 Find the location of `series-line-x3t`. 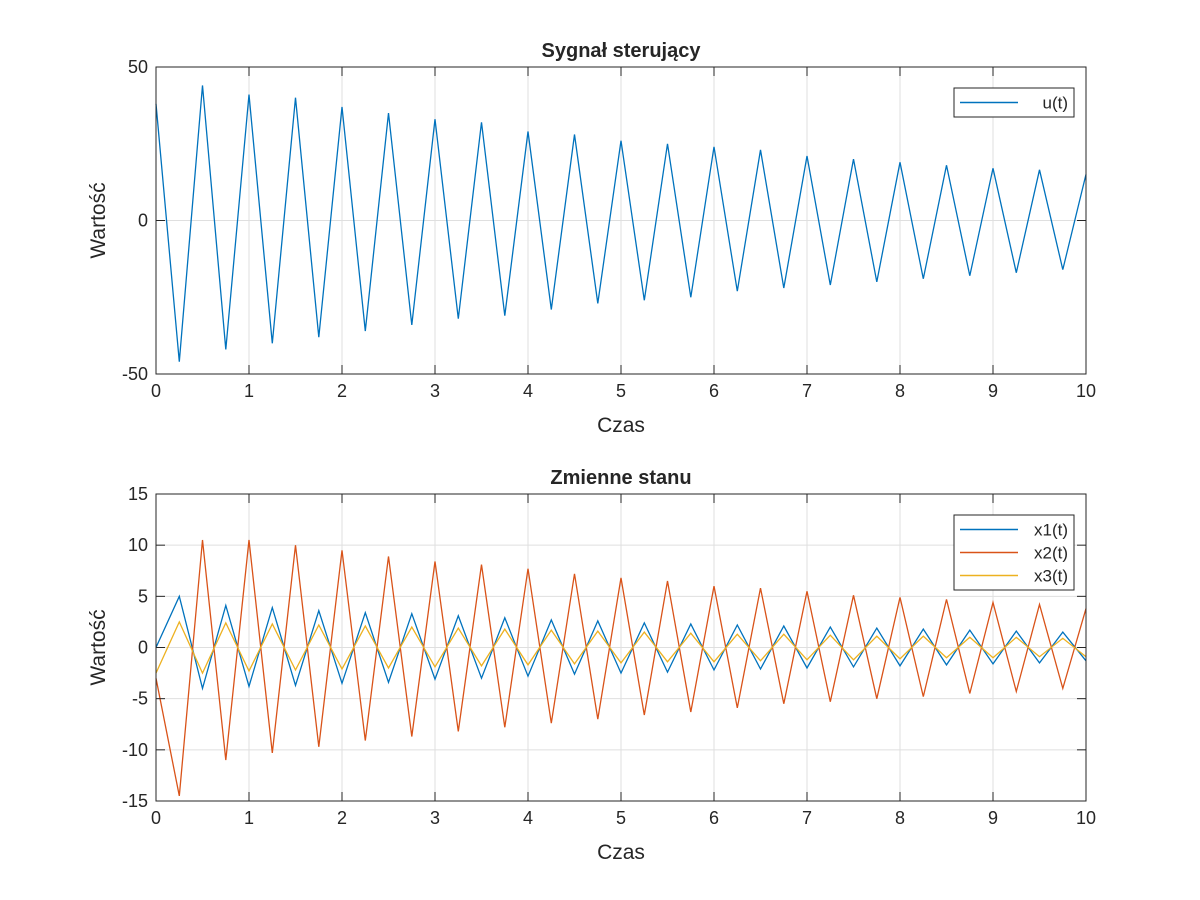

series-line-x3t is located at coordinates (621, 647).